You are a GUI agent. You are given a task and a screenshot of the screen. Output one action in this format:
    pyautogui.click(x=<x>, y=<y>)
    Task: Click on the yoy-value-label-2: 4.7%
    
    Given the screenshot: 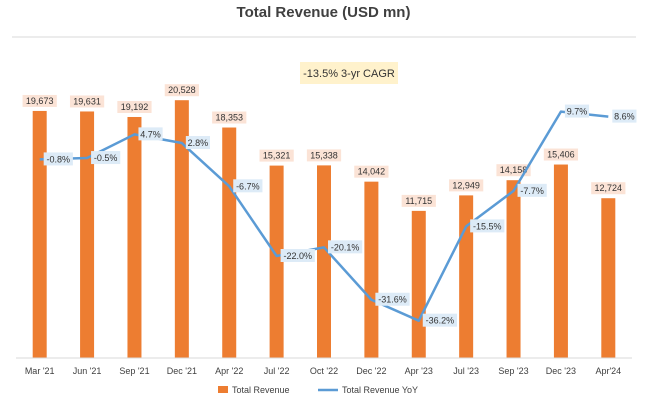 What is the action you would take?
    pyautogui.click(x=150, y=134)
    